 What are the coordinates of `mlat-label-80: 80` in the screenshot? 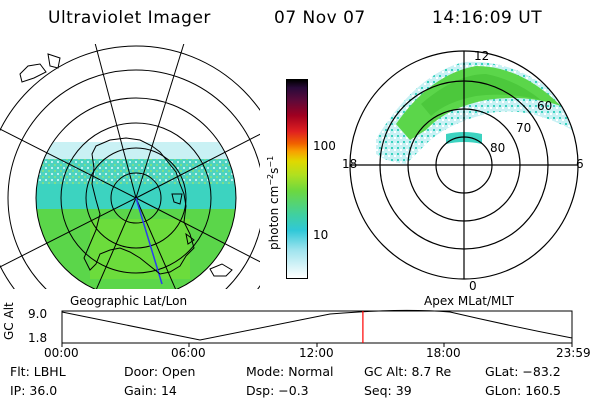 It's located at (497, 148).